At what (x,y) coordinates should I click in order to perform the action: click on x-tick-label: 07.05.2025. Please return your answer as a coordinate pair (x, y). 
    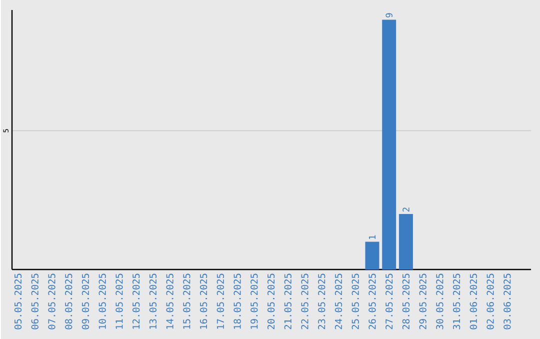
    Looking at the image, I should click on (52, 302).